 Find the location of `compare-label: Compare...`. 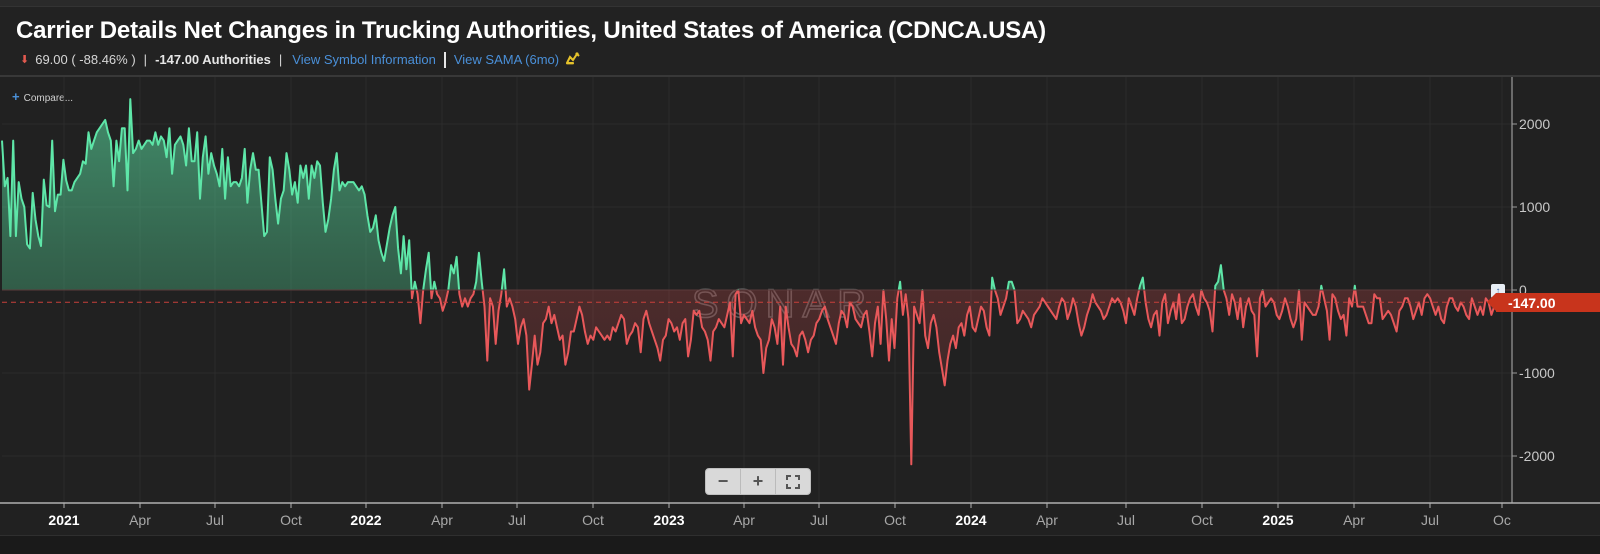

compare-label: Compare... is located at coordinates (48, 98).